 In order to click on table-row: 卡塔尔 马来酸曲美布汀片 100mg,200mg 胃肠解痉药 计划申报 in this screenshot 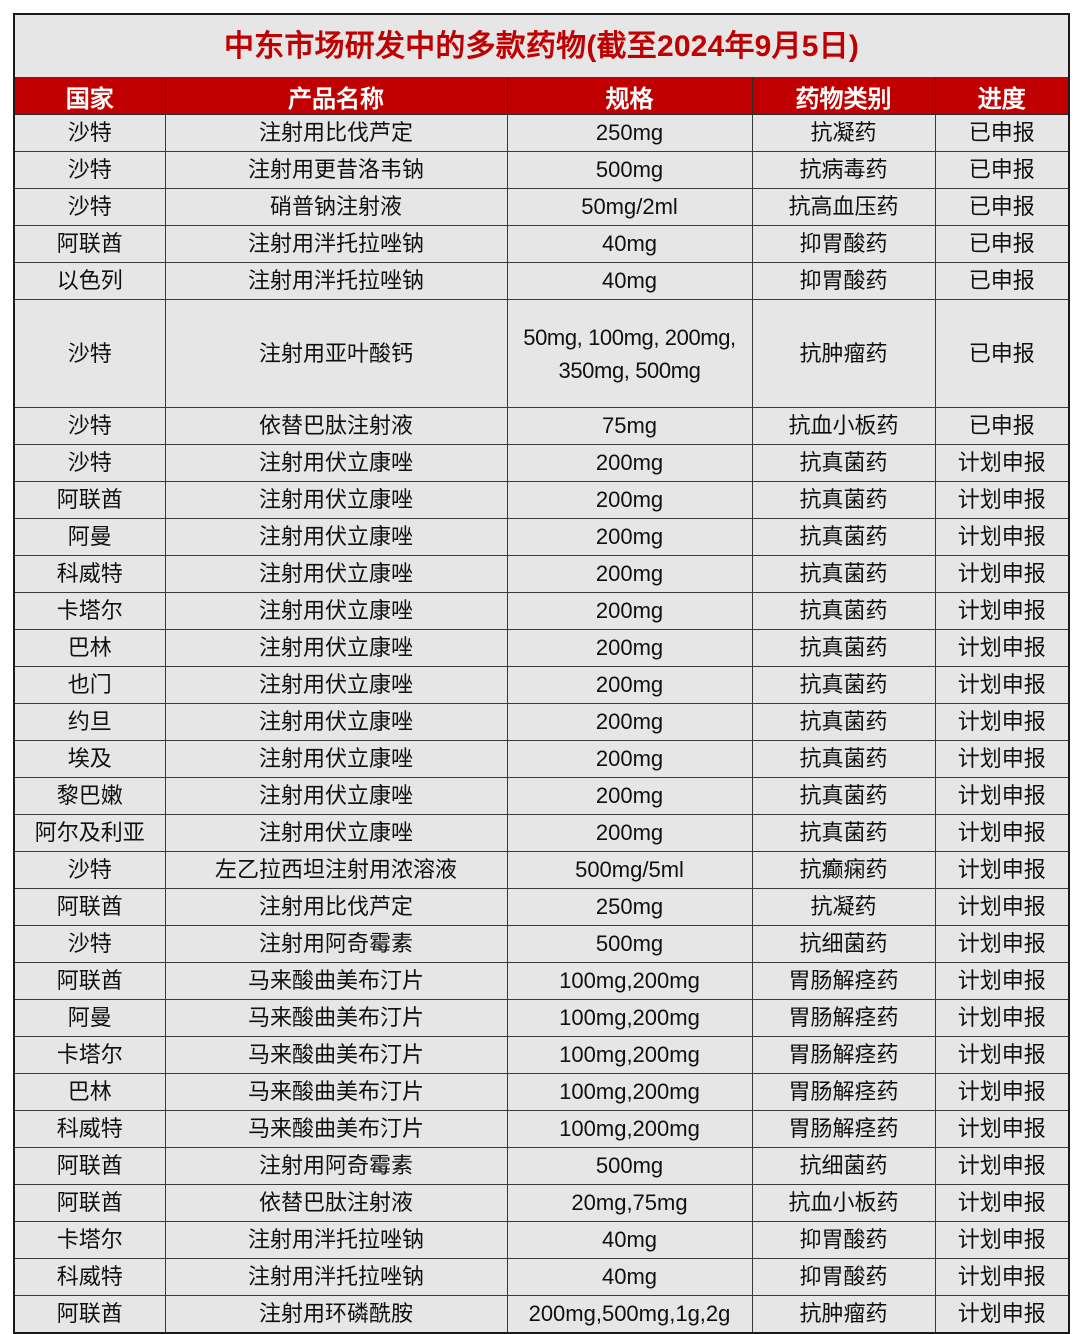, I will do `click(541, 1055)`.